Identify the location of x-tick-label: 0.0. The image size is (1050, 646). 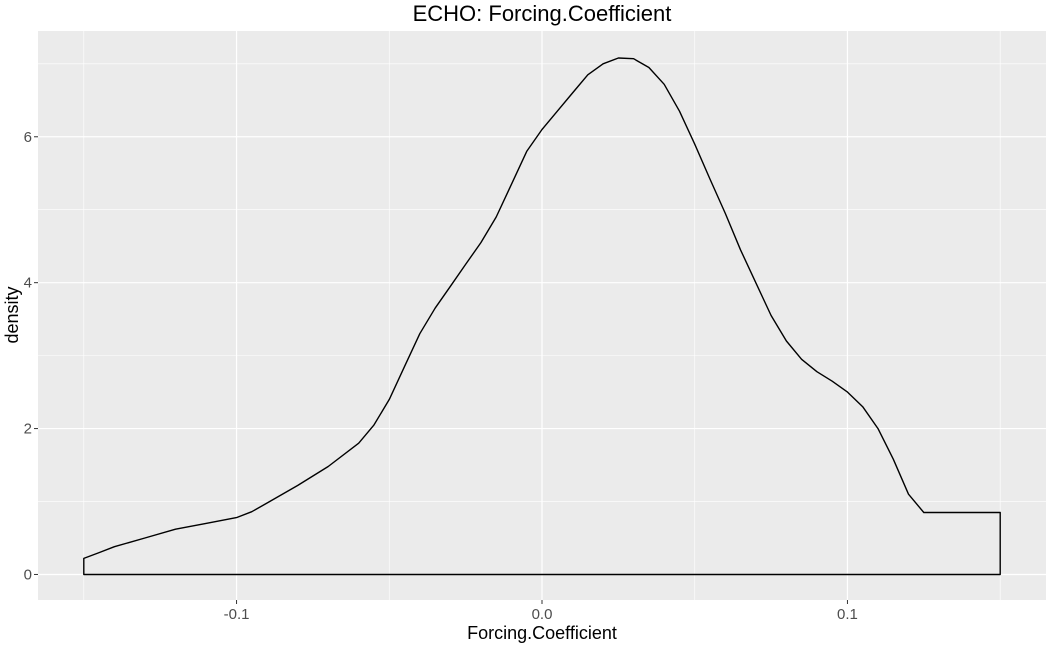
(542, 614).